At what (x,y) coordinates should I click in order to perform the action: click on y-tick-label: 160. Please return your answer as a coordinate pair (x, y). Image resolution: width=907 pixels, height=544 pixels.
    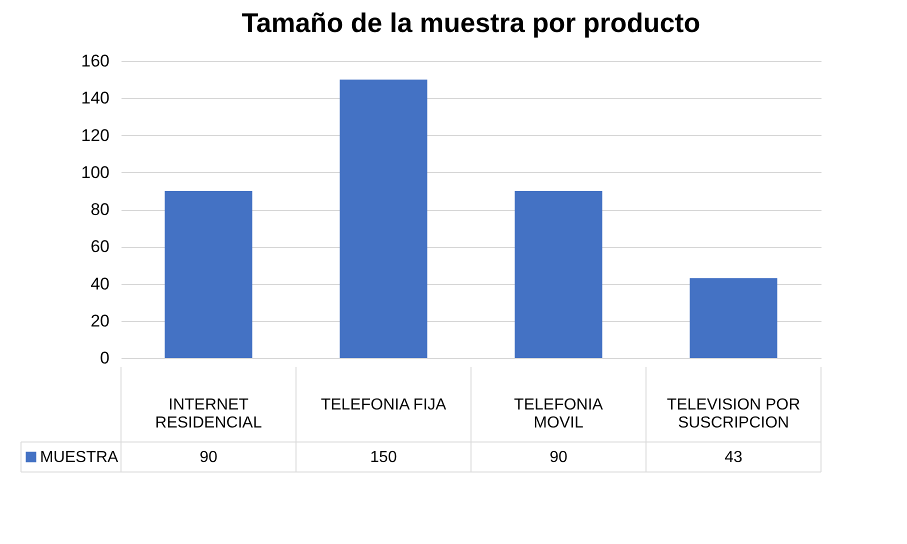
    Looking at the image, I should click on (95, 61).